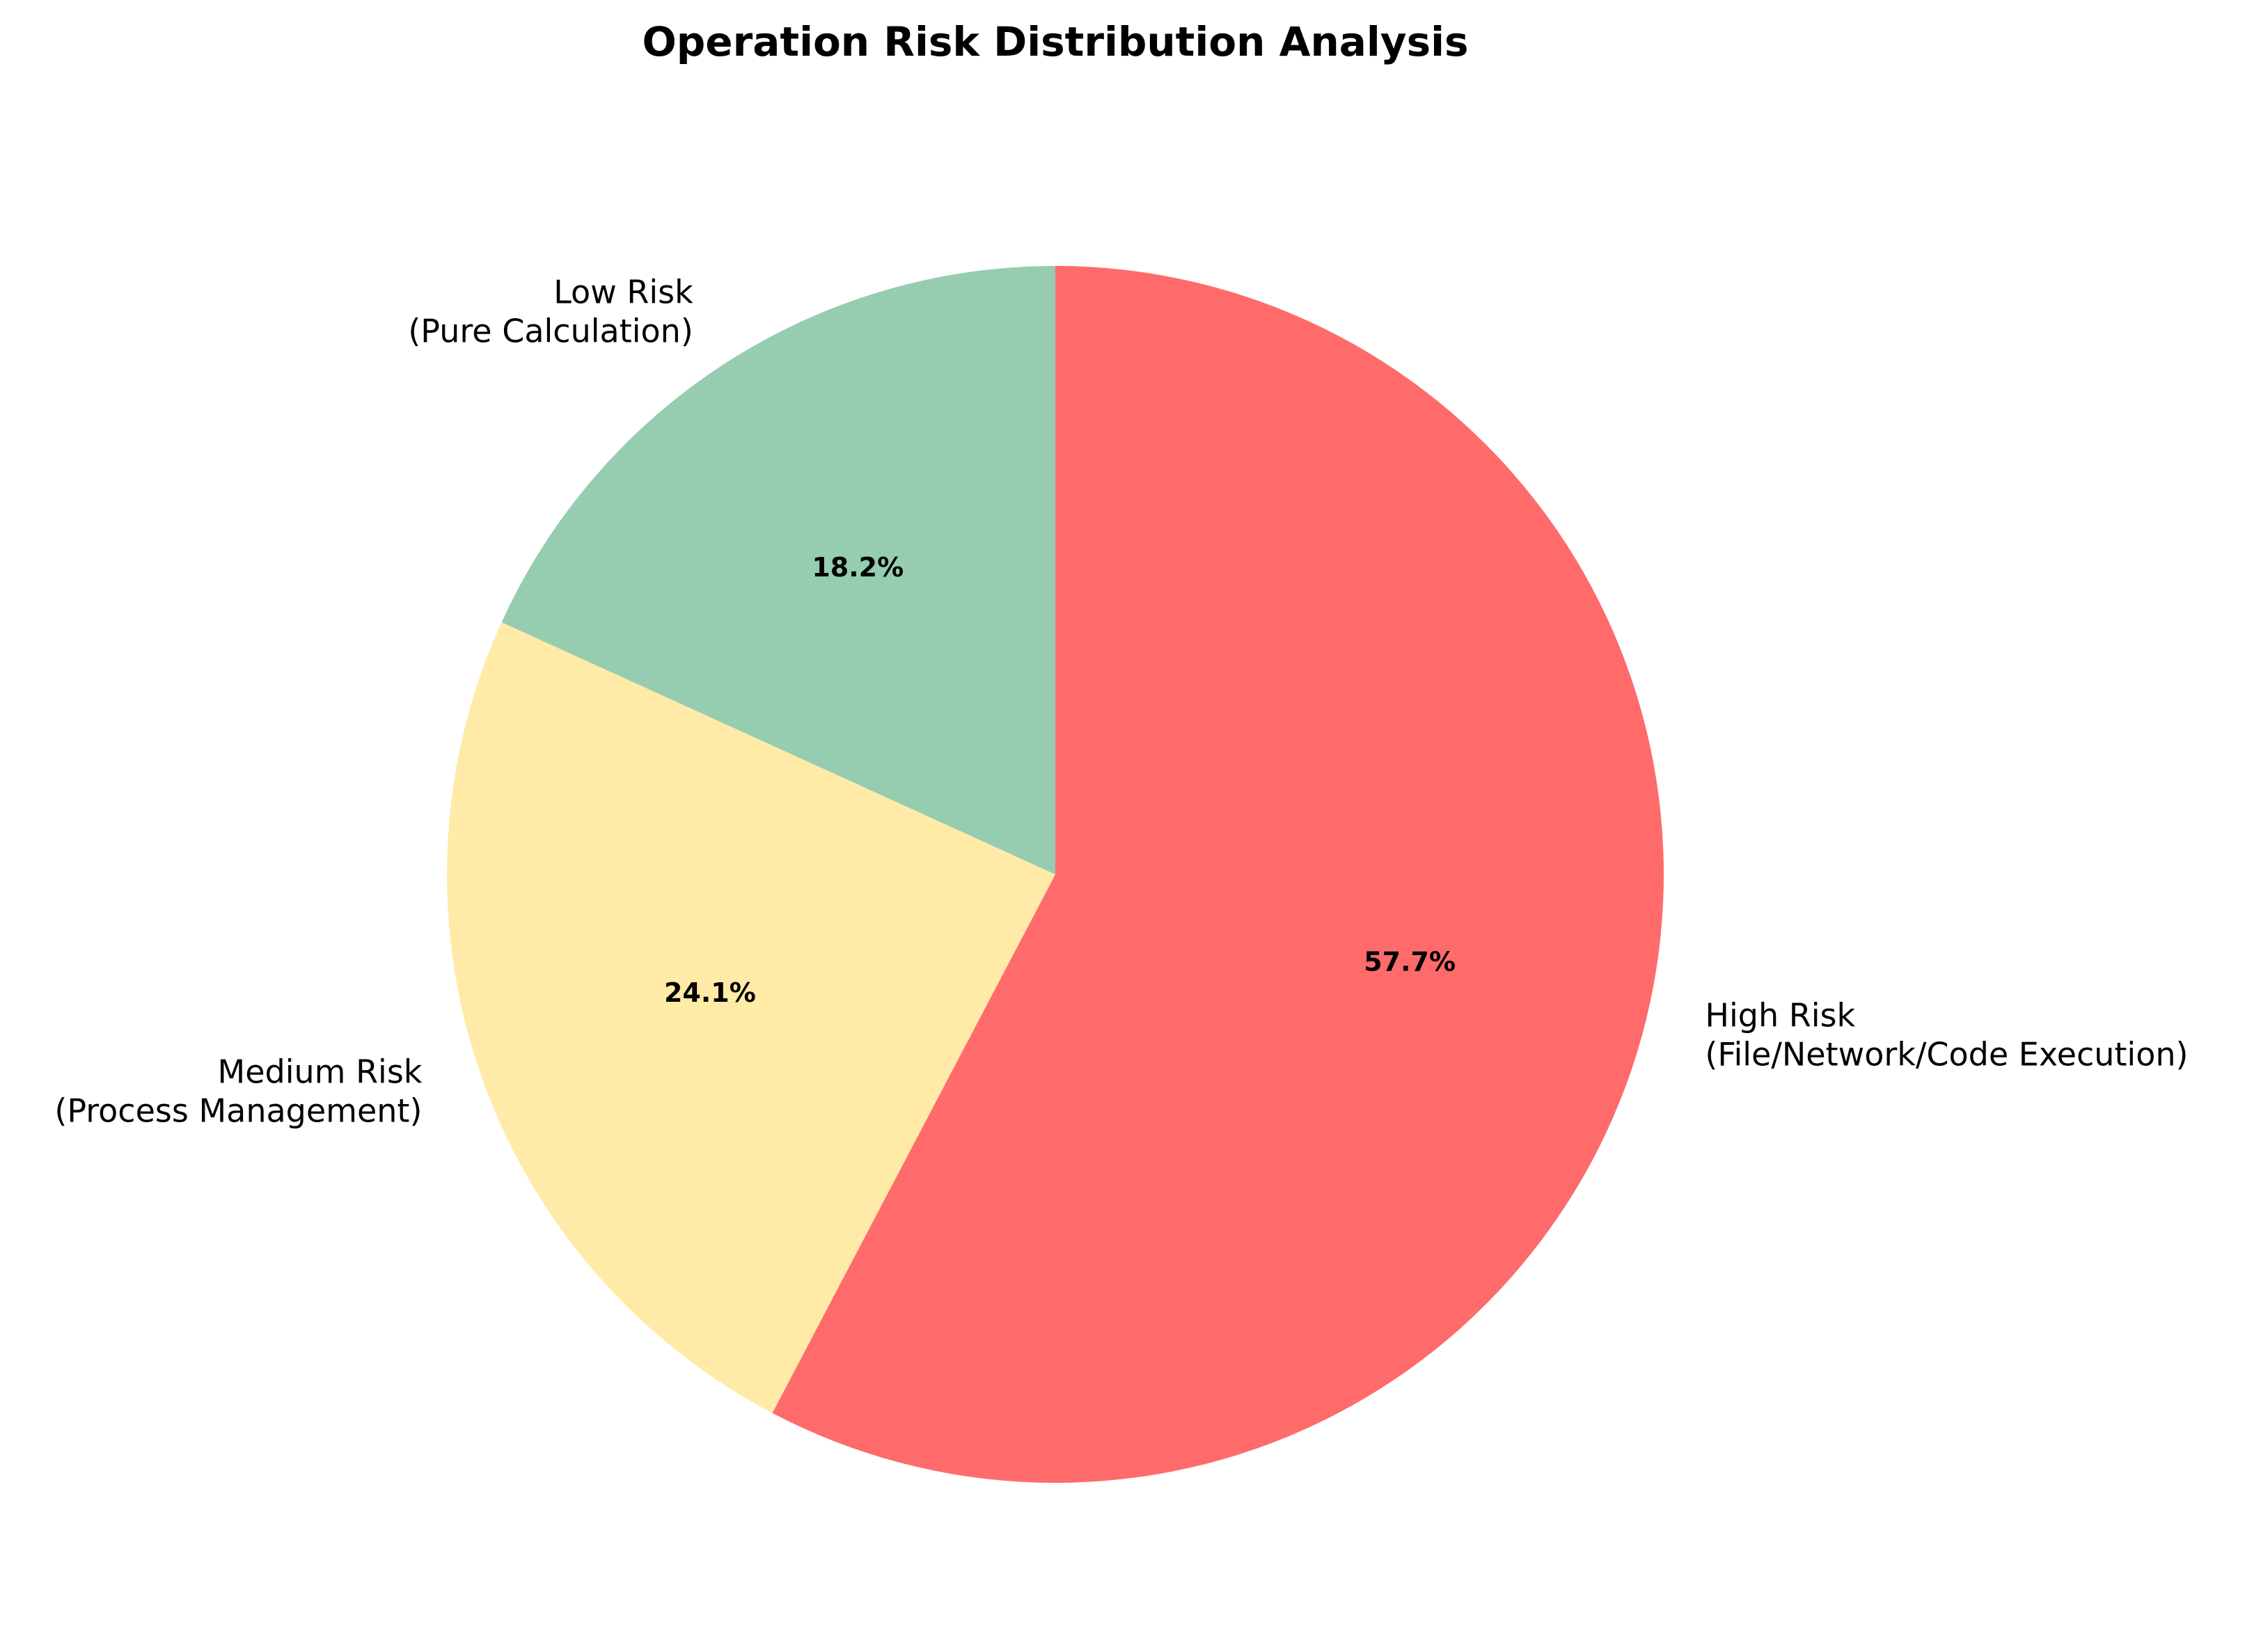 This screenshot has width=2245, height=1652. I want to click on slice-label-high-risk: High Risk (File/Network/Code Execution), so click(1946, 1034).